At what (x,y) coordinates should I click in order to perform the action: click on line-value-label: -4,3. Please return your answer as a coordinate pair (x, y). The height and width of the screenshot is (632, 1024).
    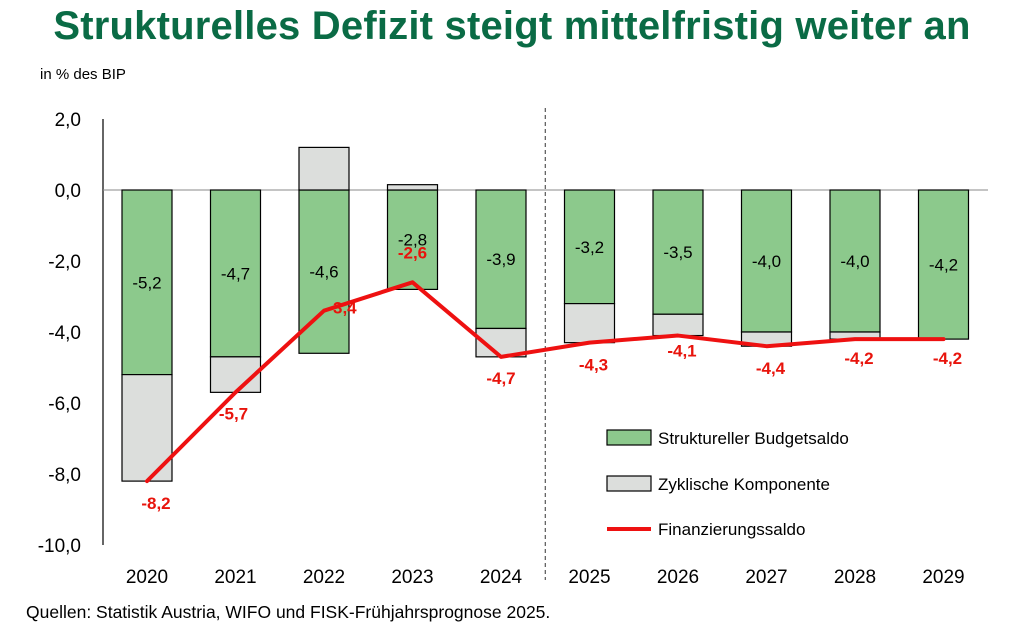
    Looking at the image, I should click on (593, 365).